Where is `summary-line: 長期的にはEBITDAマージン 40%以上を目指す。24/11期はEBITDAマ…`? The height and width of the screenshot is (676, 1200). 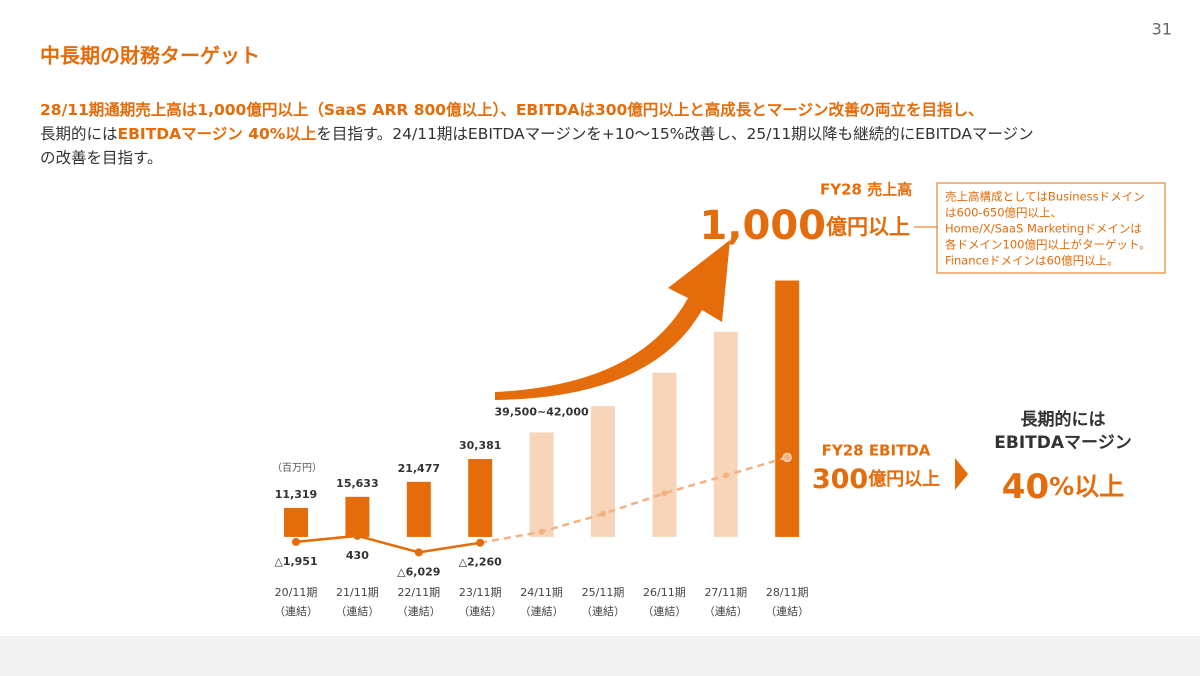 summary-line: 長期的にはEBITDAマージン 40%以上を目指す。24/11期はEBITDAマ… is located at coordinates (537, 134).